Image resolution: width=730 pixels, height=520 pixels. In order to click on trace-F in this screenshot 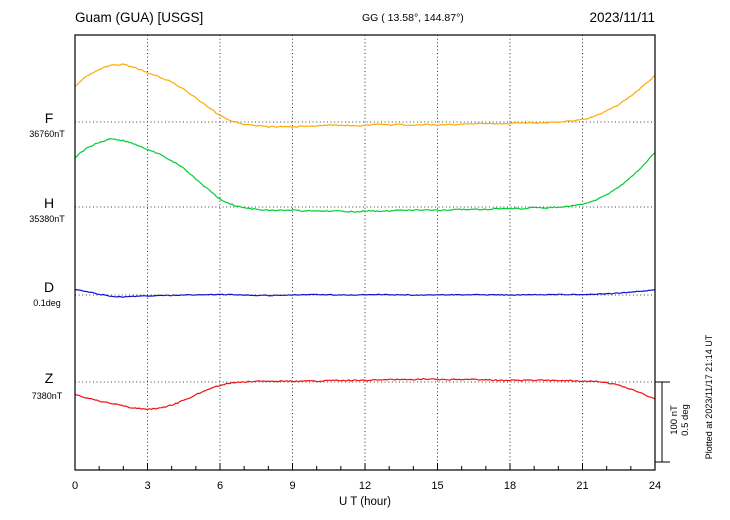, I will do `click(365, 96)`.